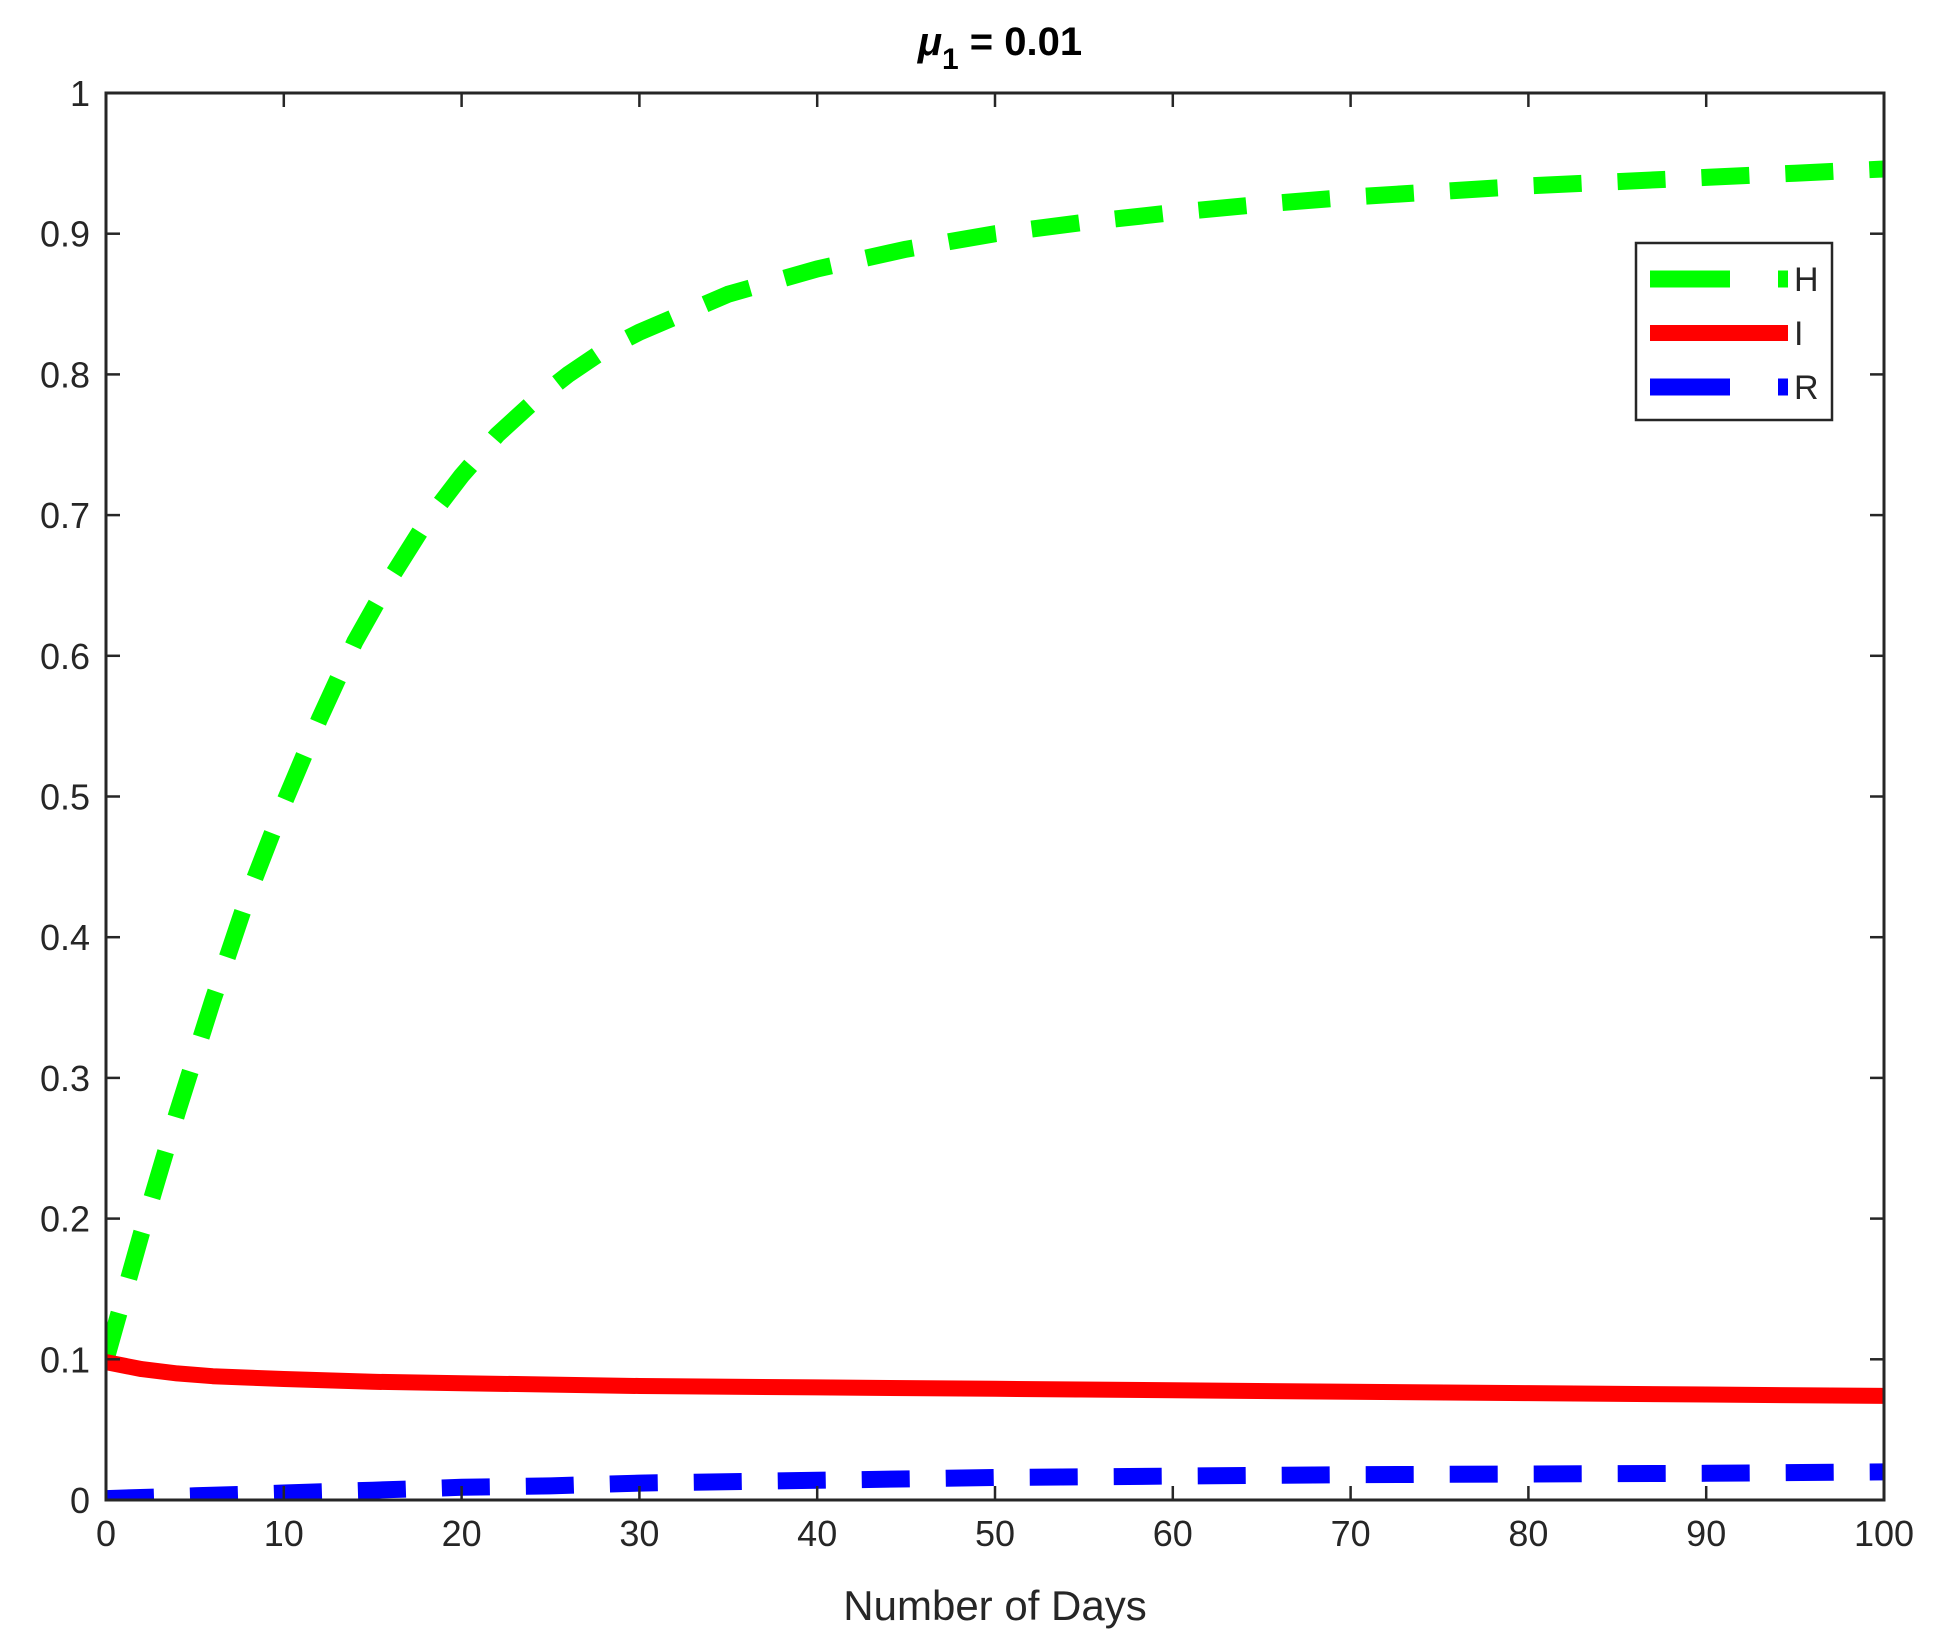  I want to click on x-axis-label: Number of Days, so click(994, 1605).